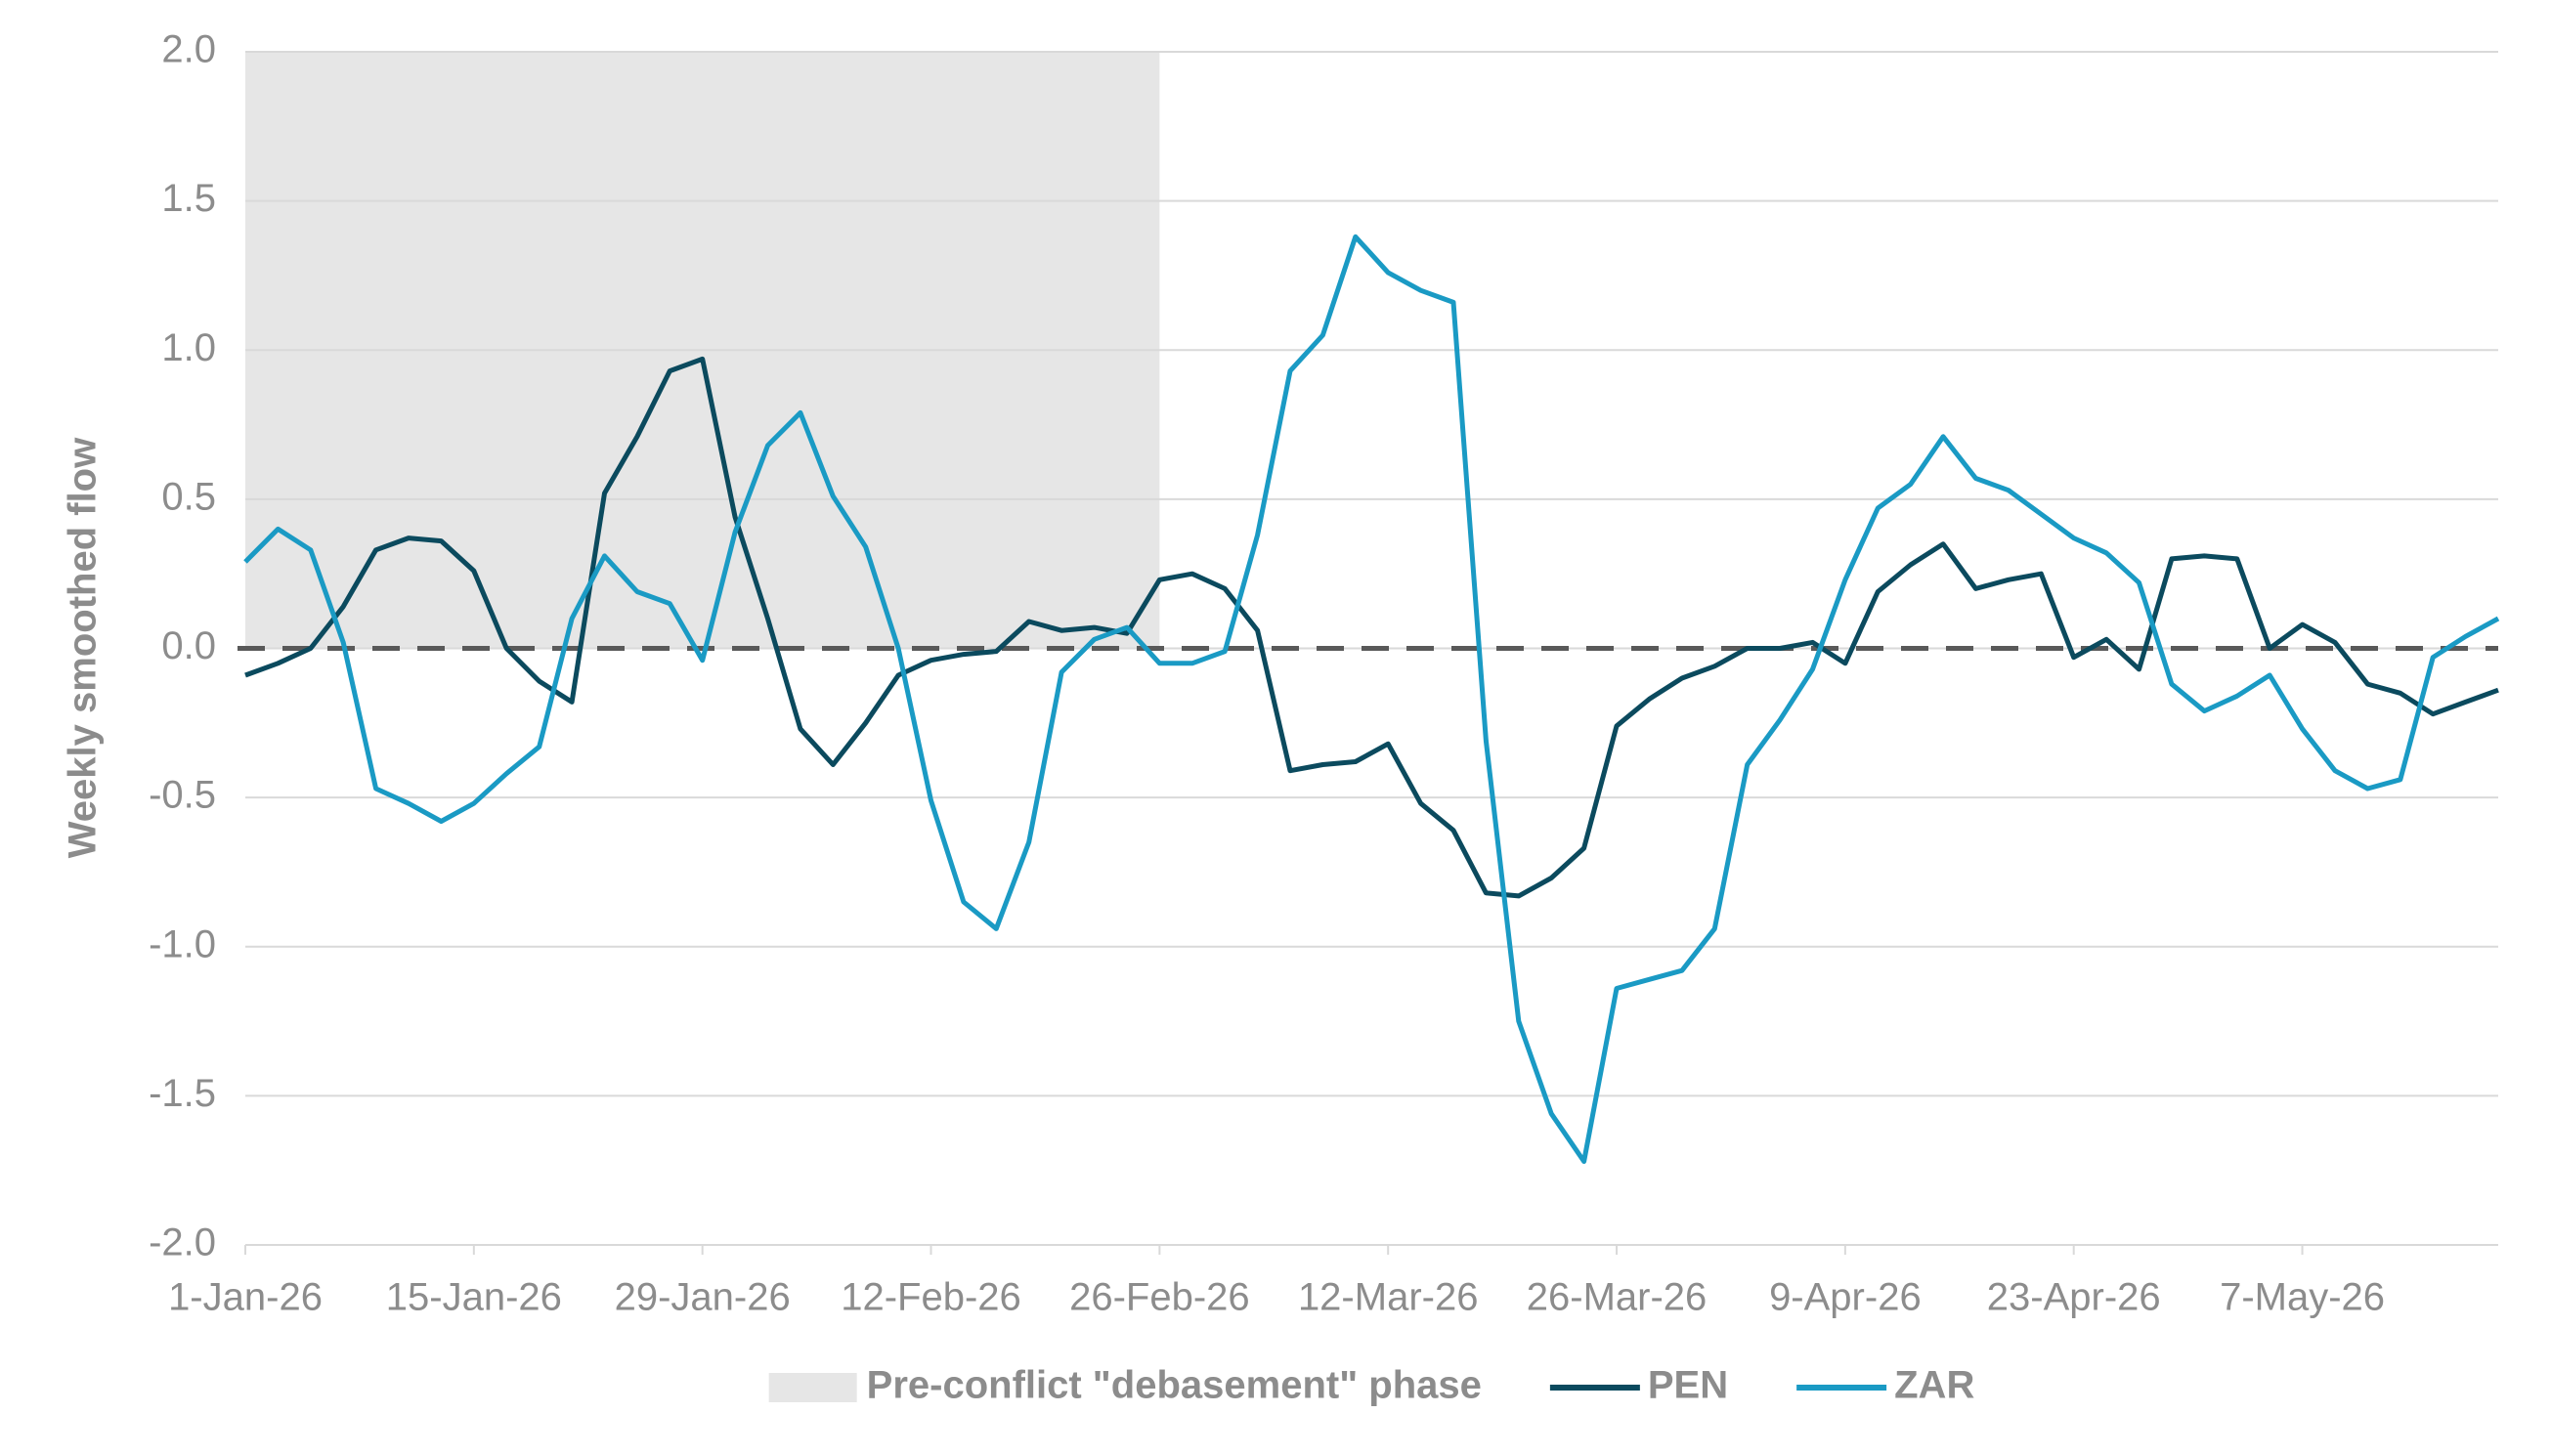 The height and width of the screenshot is (1456, 2551). Describe the element at coordinates (1389, 1297) in the screenshot. I see `x-tick-label: 12-Mar-26` at that location.